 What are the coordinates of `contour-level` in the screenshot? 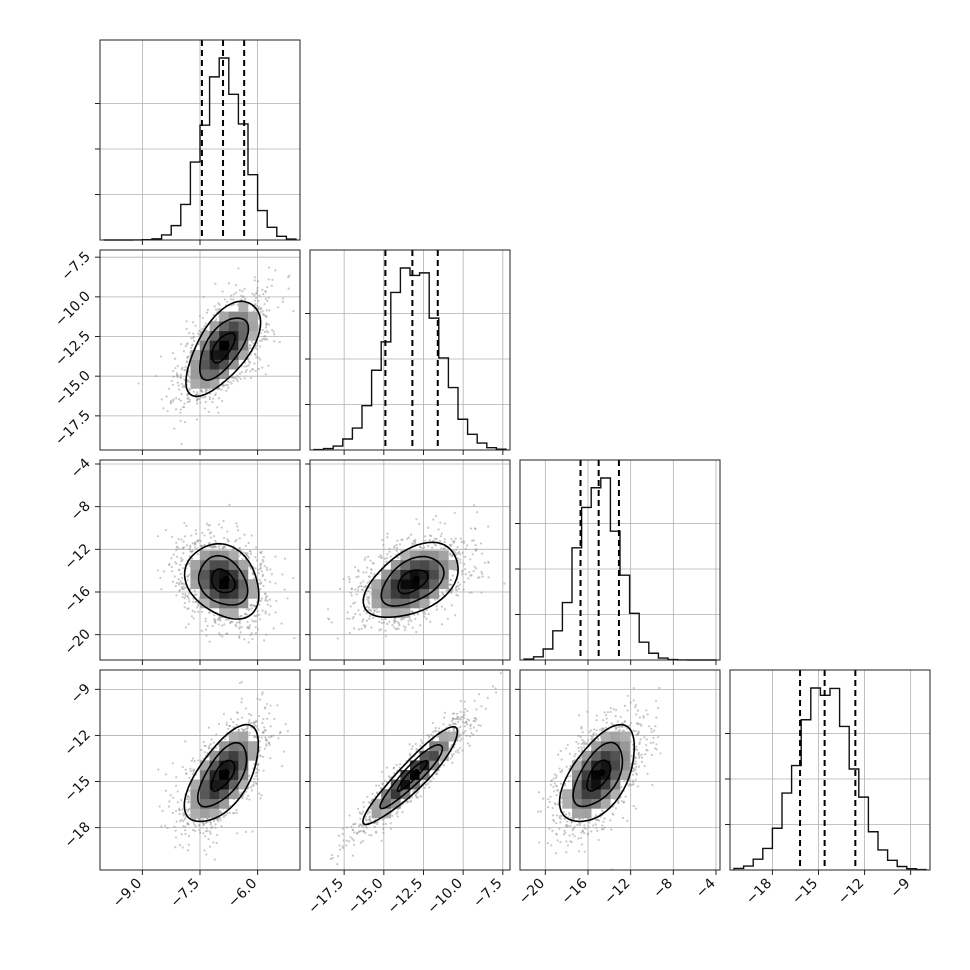 It's located at (223, 775).